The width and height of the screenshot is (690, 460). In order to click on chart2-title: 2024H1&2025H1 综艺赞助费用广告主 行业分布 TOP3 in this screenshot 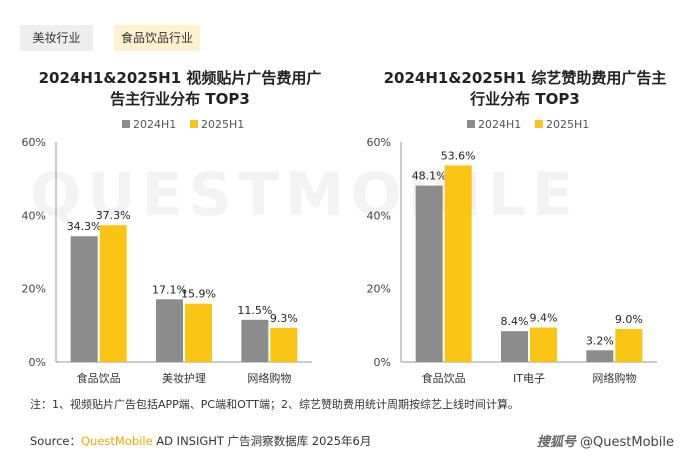, I will do `click(525, 89)`.